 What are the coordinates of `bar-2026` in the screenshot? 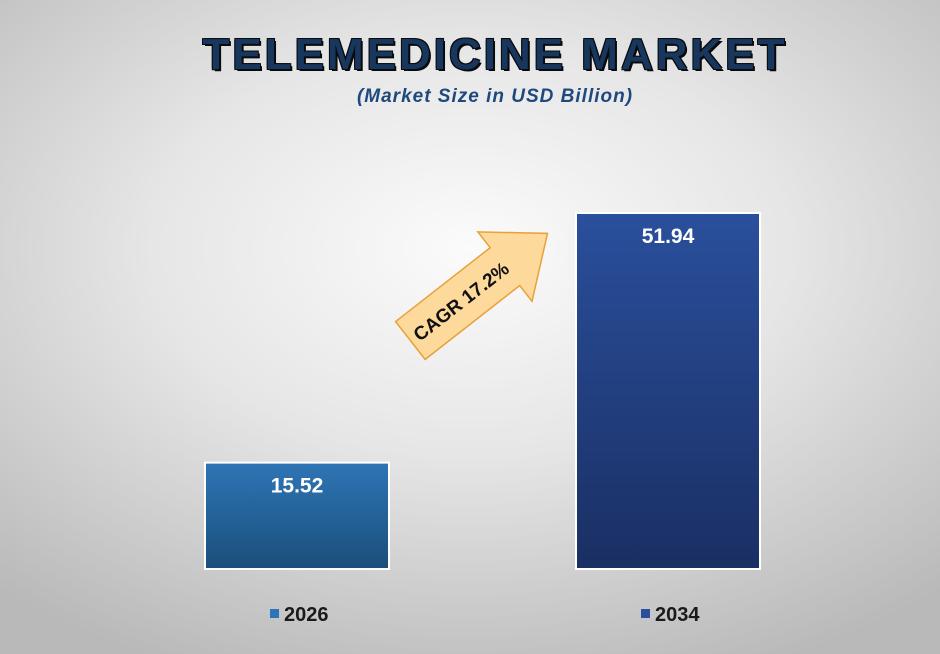 It's located at (297, 515).